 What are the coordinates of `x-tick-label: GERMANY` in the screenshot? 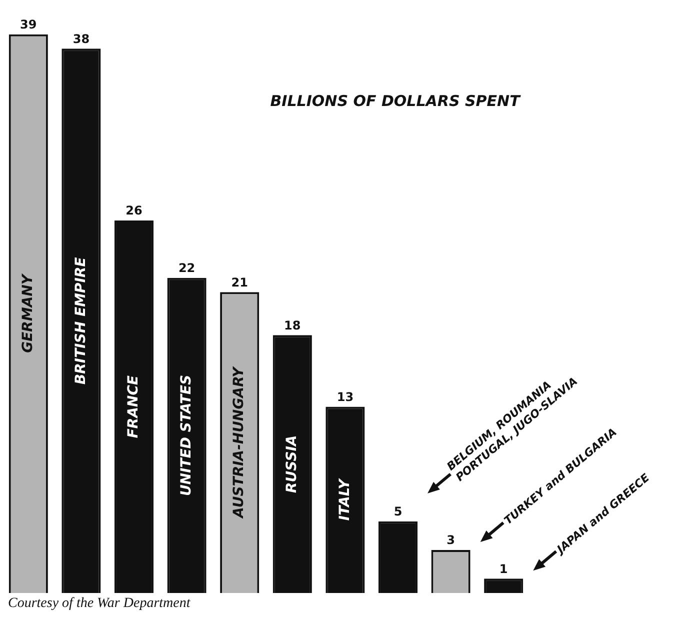 It's located at (28, 312).